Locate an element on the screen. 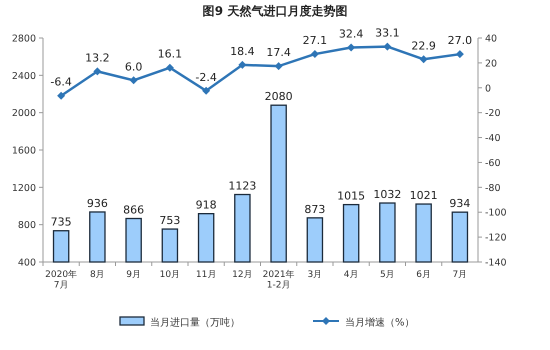  y-tick-label: 1600 is located at coordinates (24, 151).